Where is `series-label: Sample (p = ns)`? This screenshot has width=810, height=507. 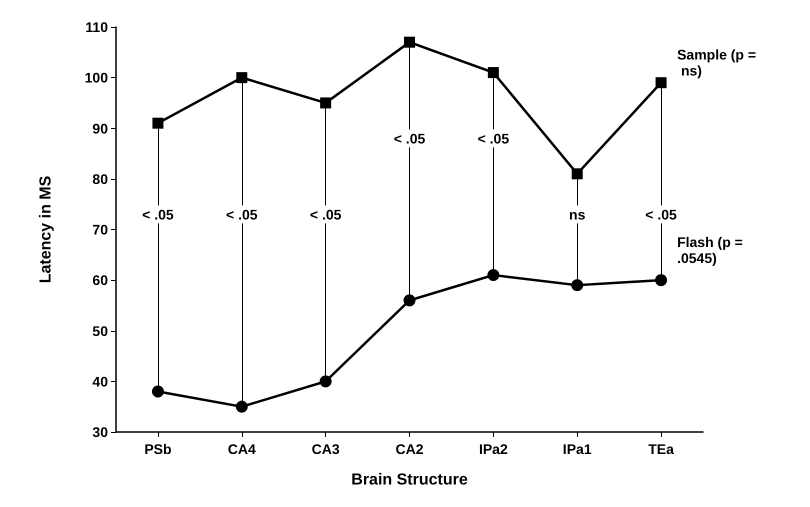 series-label: Sample (p = ns) is located at coordinates (716, 62).